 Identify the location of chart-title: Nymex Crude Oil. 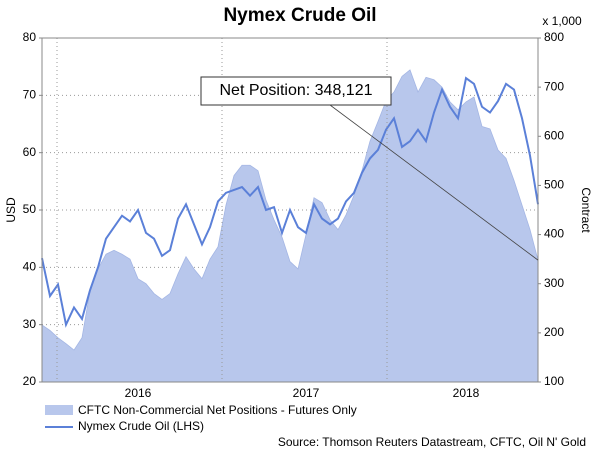
(299, 15).